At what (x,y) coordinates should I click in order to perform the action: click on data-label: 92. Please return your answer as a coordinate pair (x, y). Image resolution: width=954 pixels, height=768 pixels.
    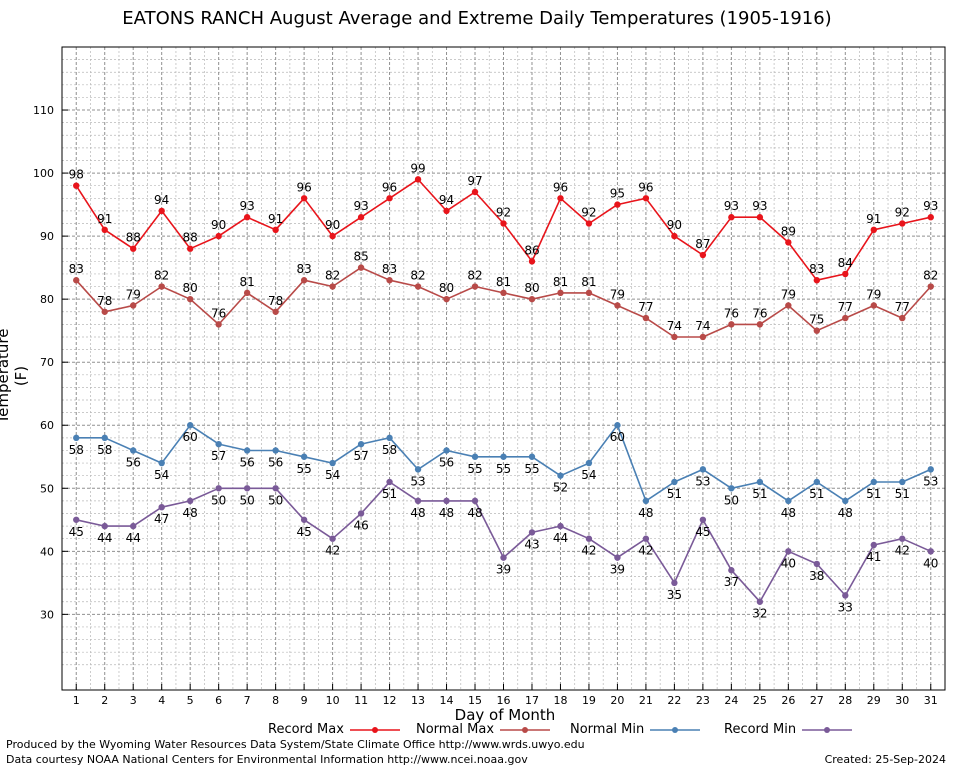
    Looking at the image, I should click on (588, 213).